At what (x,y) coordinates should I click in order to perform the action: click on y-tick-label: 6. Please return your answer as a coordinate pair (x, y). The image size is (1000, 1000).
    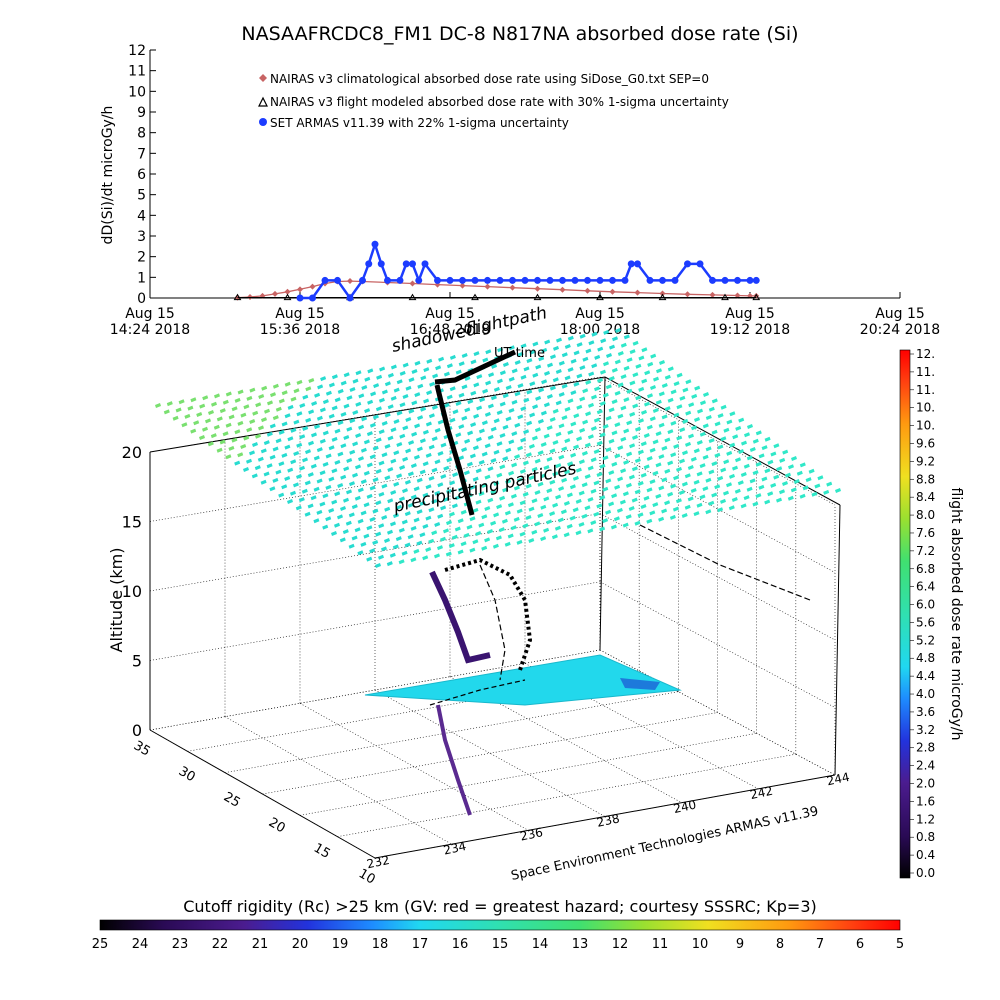
    Looking at the image, I should click on (141, 175).